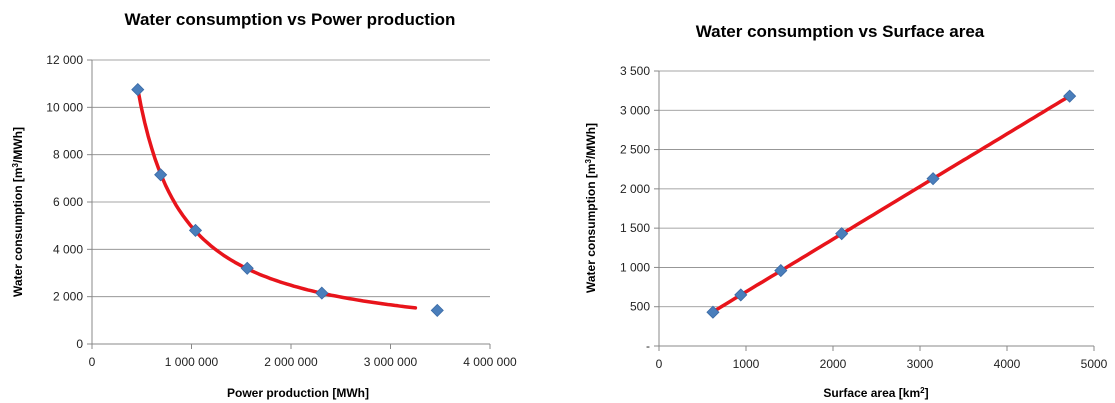 This screenshot has width=1115, height=403. What do you see at coordinates (298, 393) in the screenshot?
I see `x-axis-label: Power production [MWh]` at bounding box center [298, 393].